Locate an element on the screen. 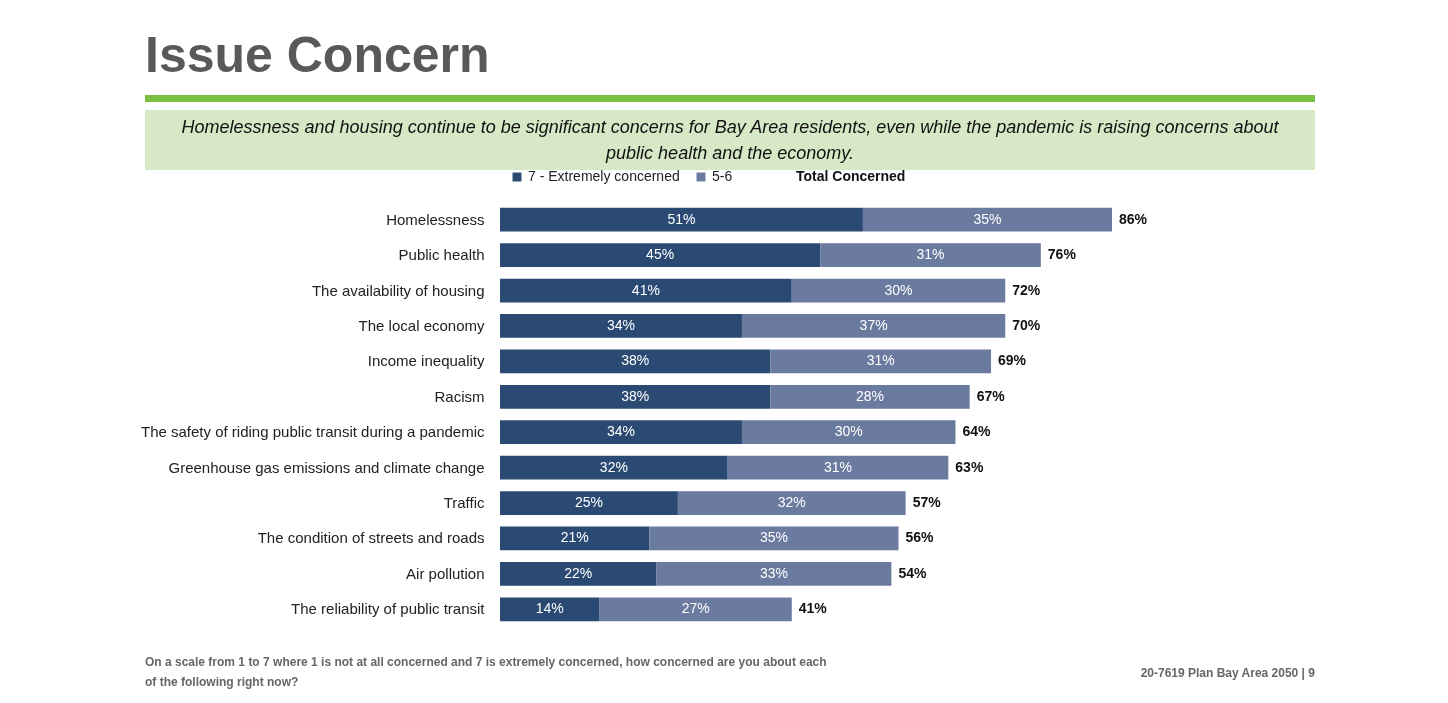 Image resolution: width=1448 pixels, height=703 pixels. total-label: 64% is located at coordinates (977, 431).